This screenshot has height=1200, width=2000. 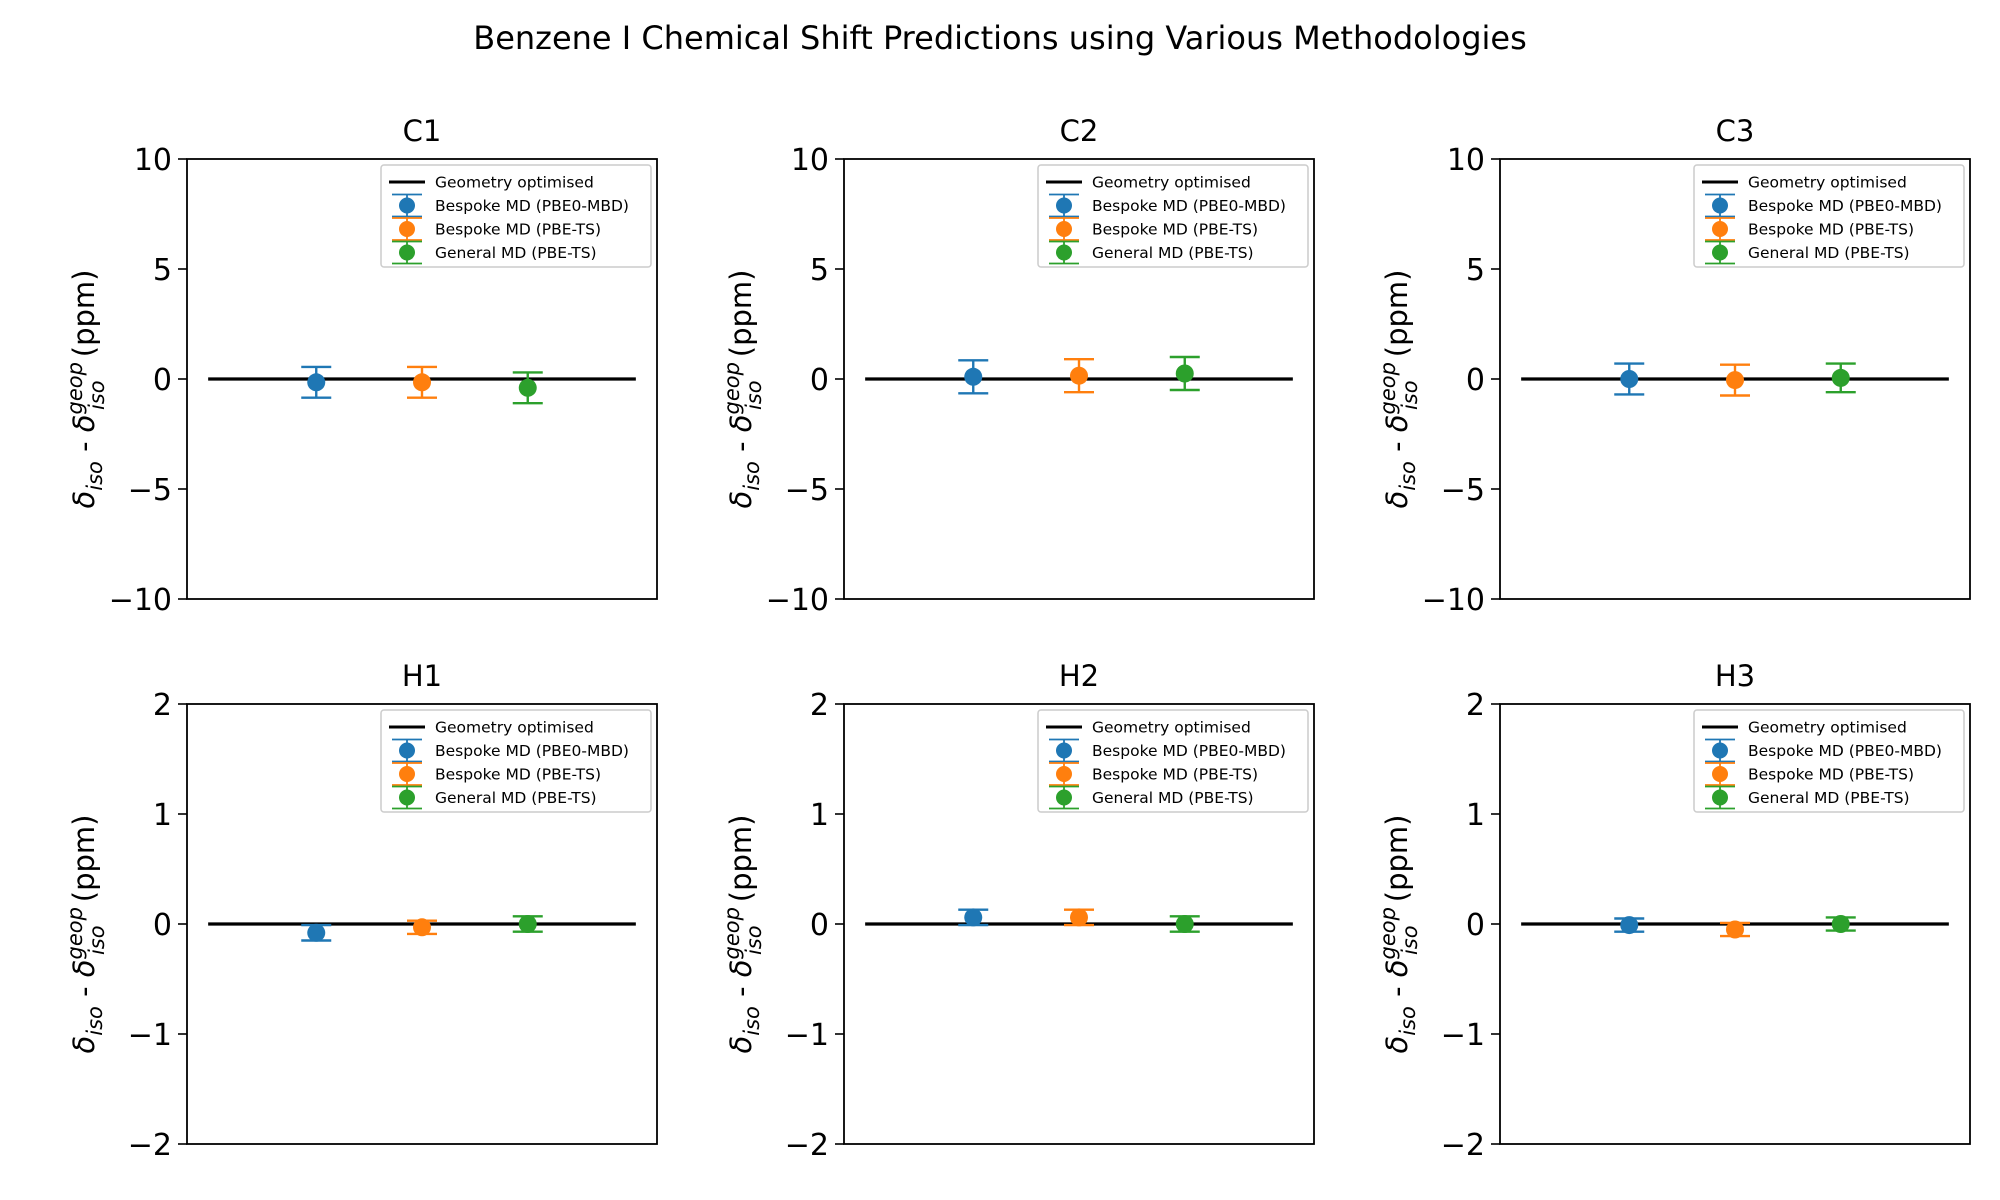 I want to click on subplot-title: C1, so click(x=422, y=131).